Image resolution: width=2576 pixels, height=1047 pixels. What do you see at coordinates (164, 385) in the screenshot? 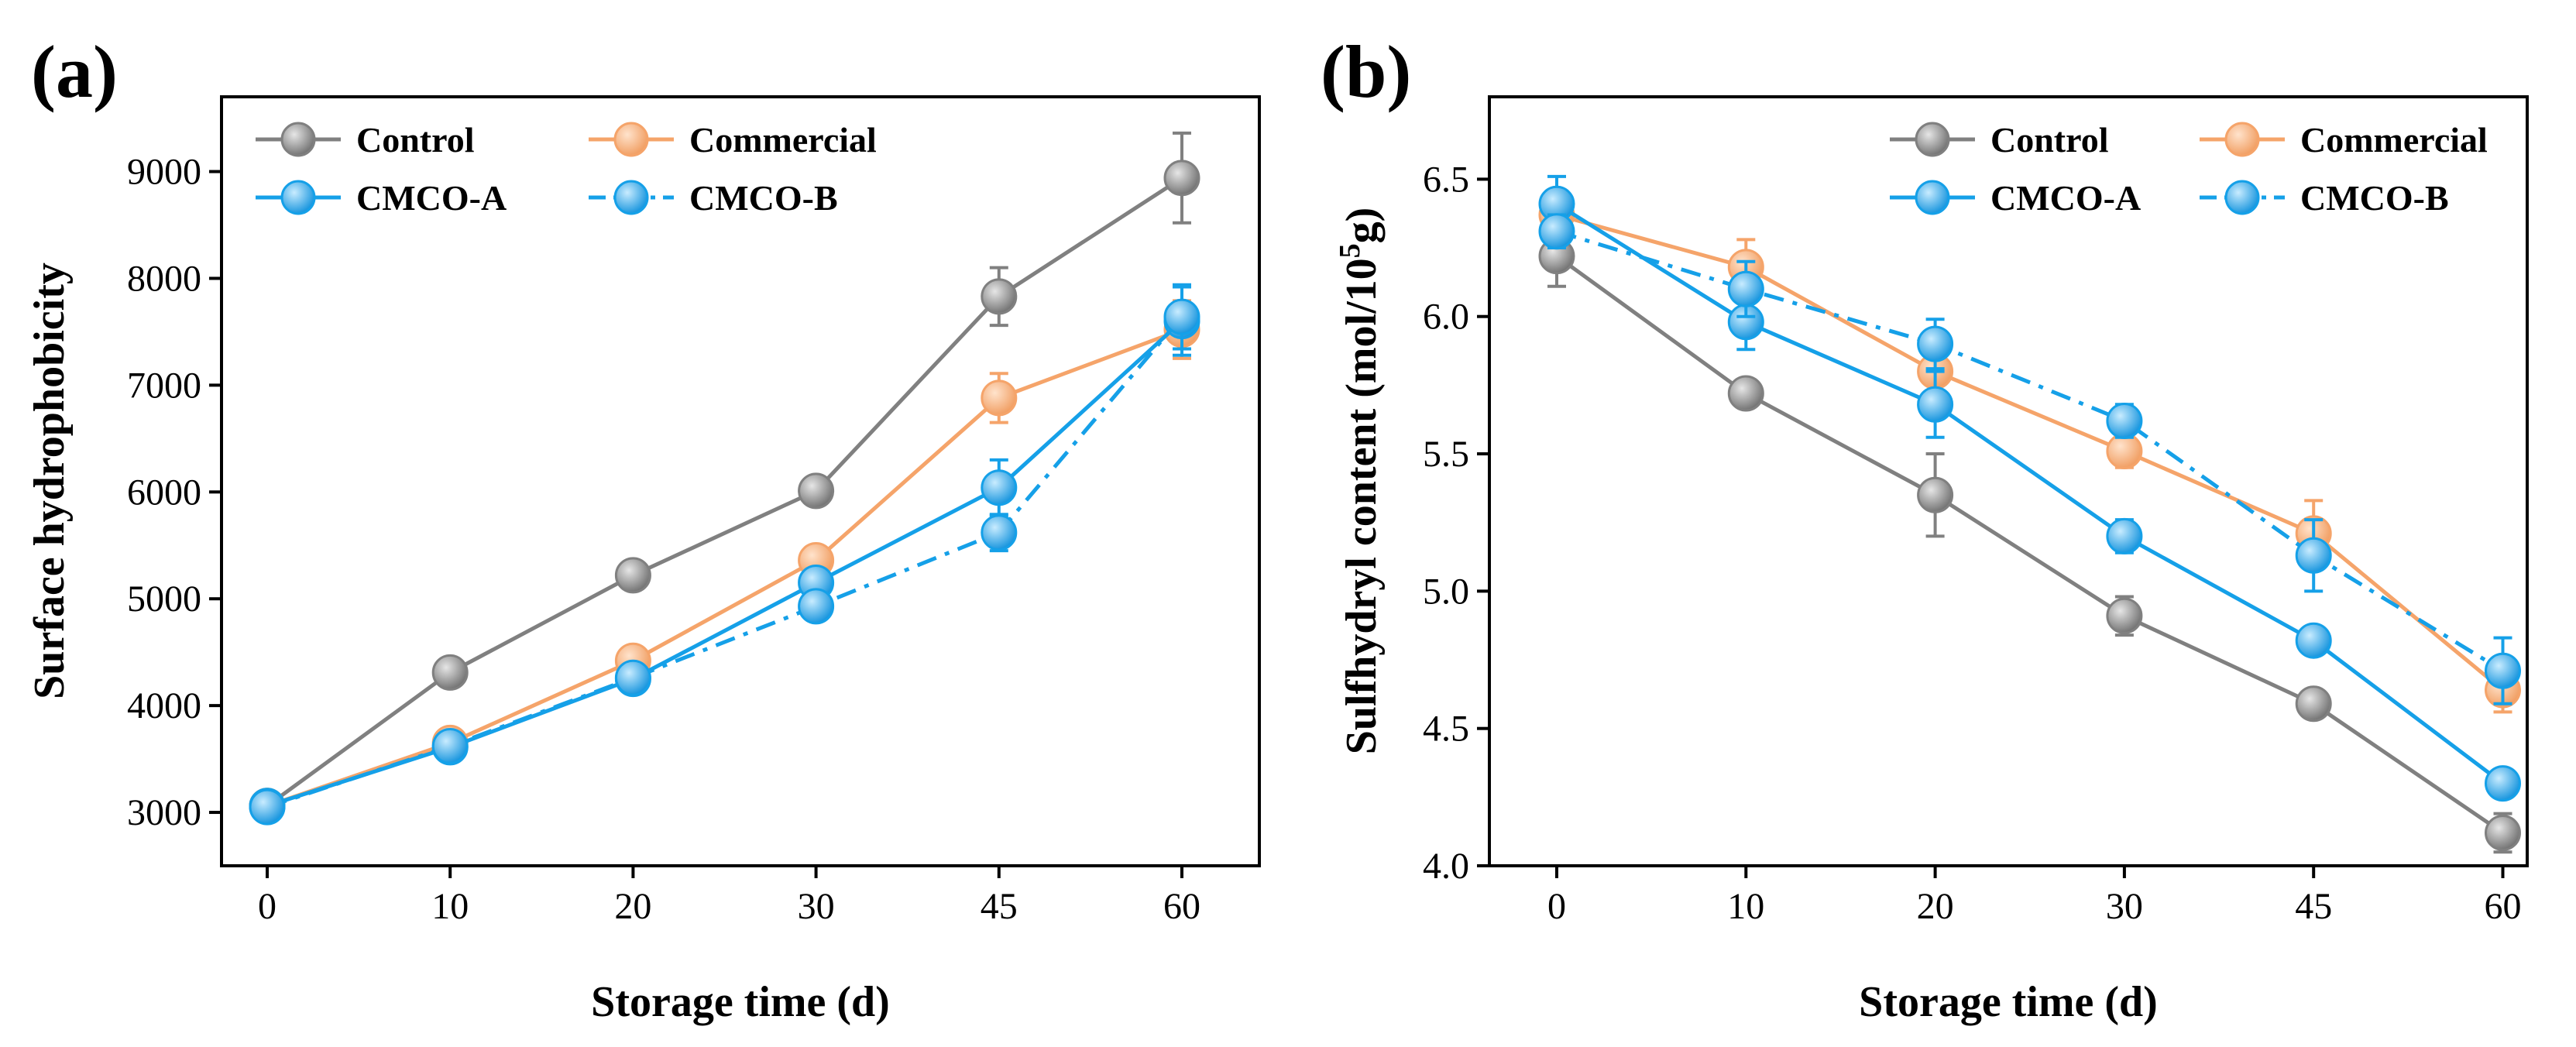
I see `y-tick-label: 7000` at bounding box center [164, 385].